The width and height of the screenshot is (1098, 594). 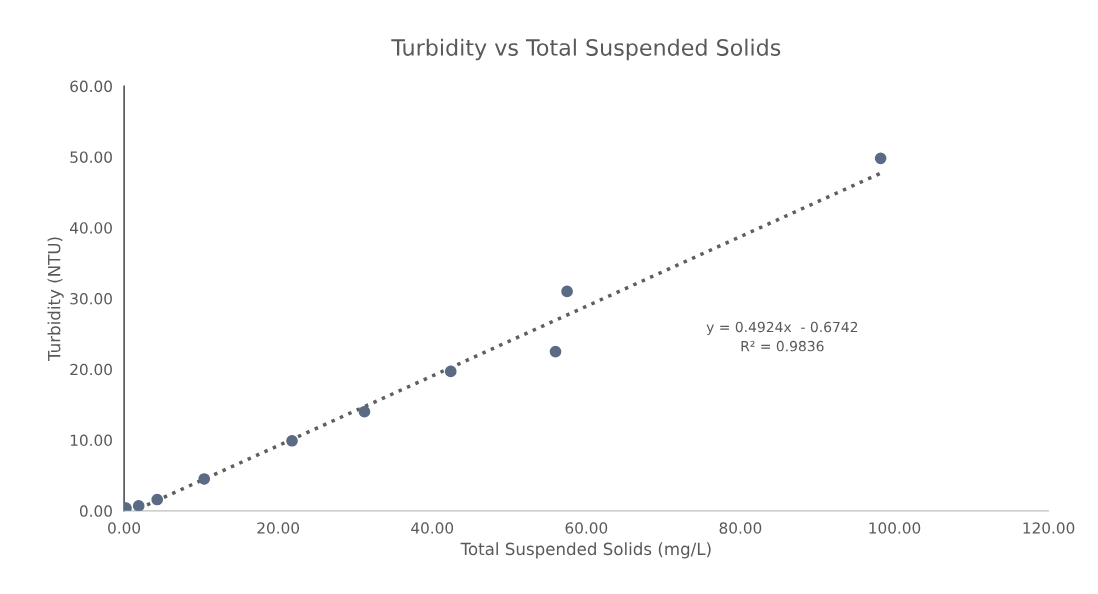 I want to click on x-tick-label: 60.00, so click(x=586, y=528).